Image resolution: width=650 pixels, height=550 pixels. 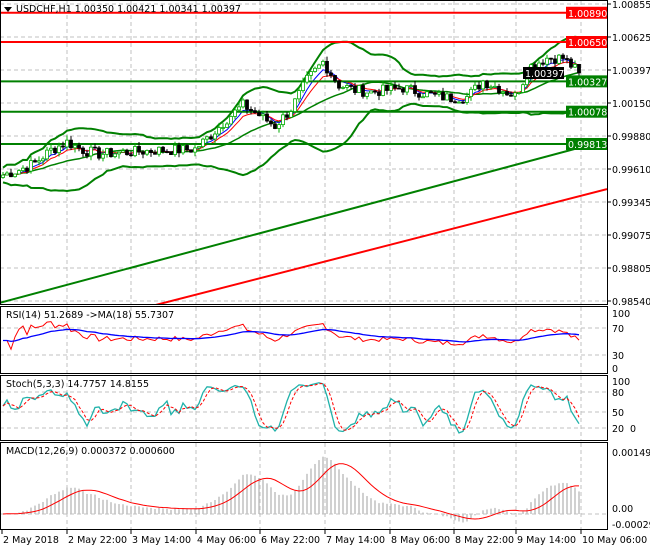 What do you see at coordinates (8, 9) in the screenshot?
I see `triangle-down-icon` at bounding box center [8, 9].